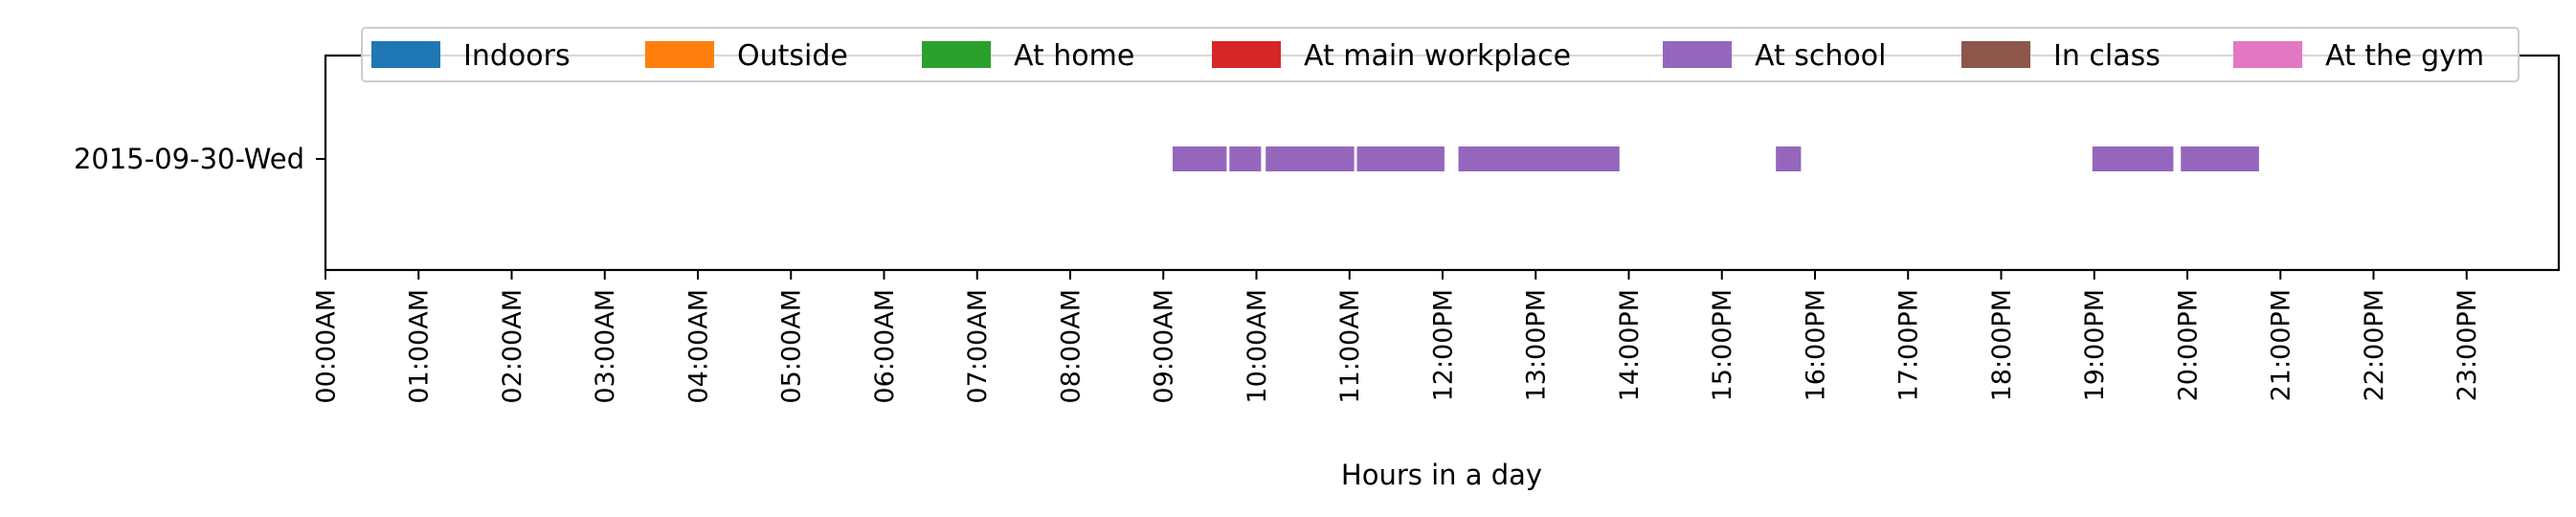  I want to click on x-tick-label: 09:00AM, so click(1164, 346).